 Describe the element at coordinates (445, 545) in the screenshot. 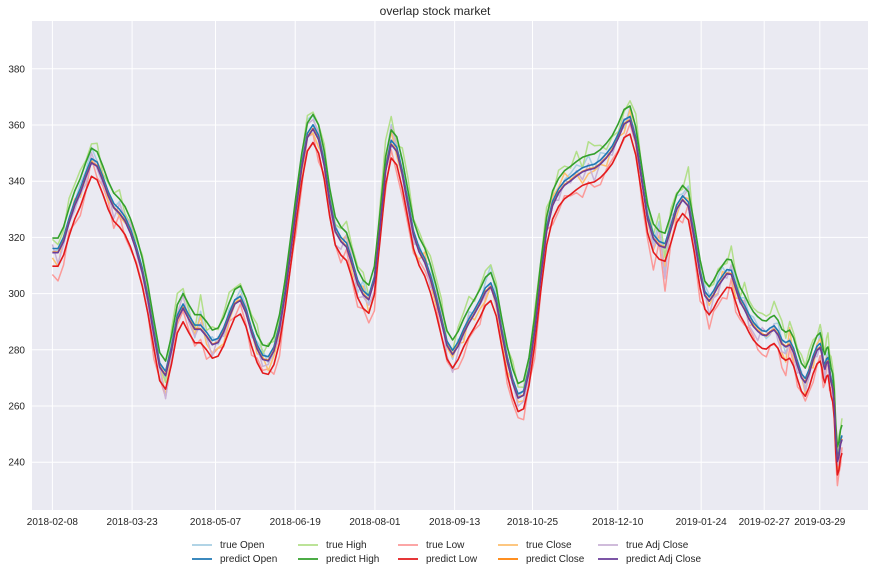

I see `legend-label-true-low: true Low` at that location.